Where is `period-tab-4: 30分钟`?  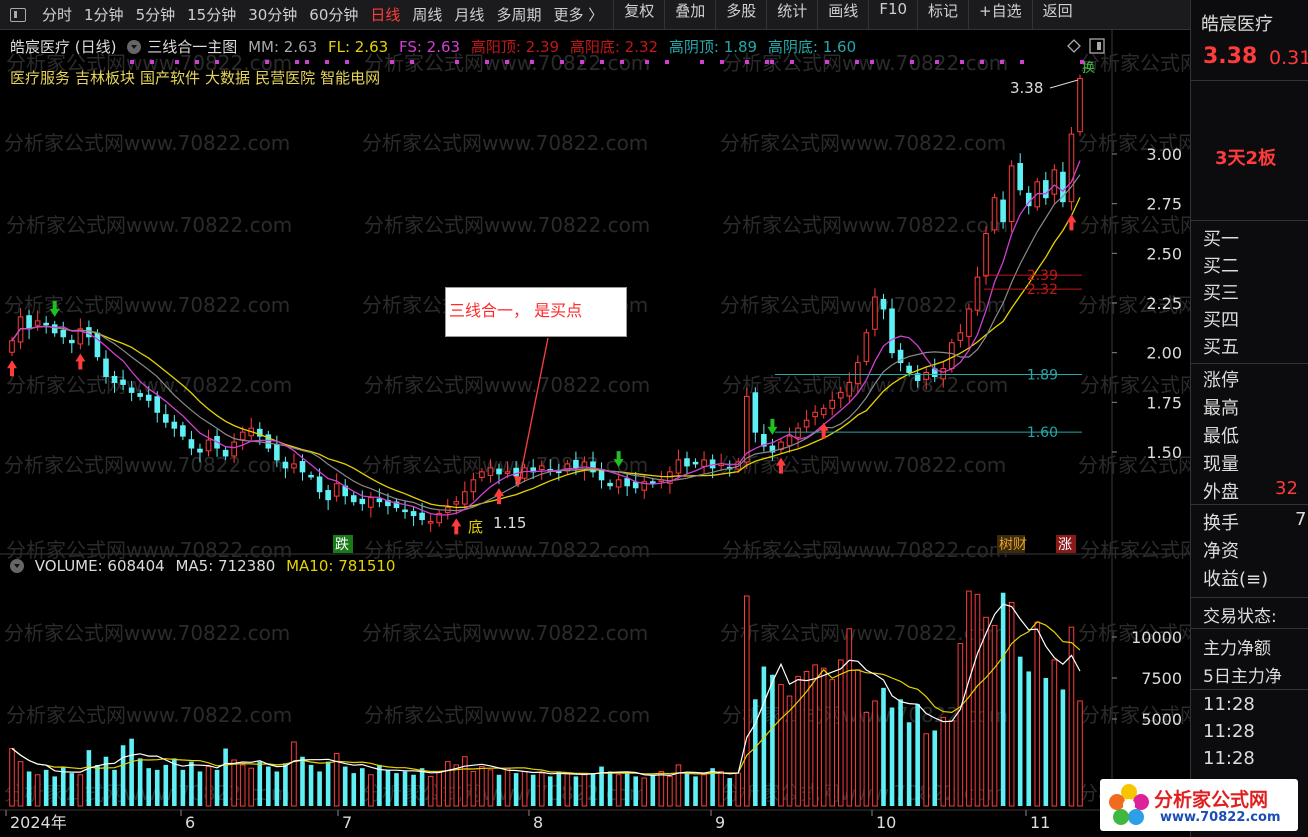 period-tab-4: 30分钟 is located at coordinates (273, 15).